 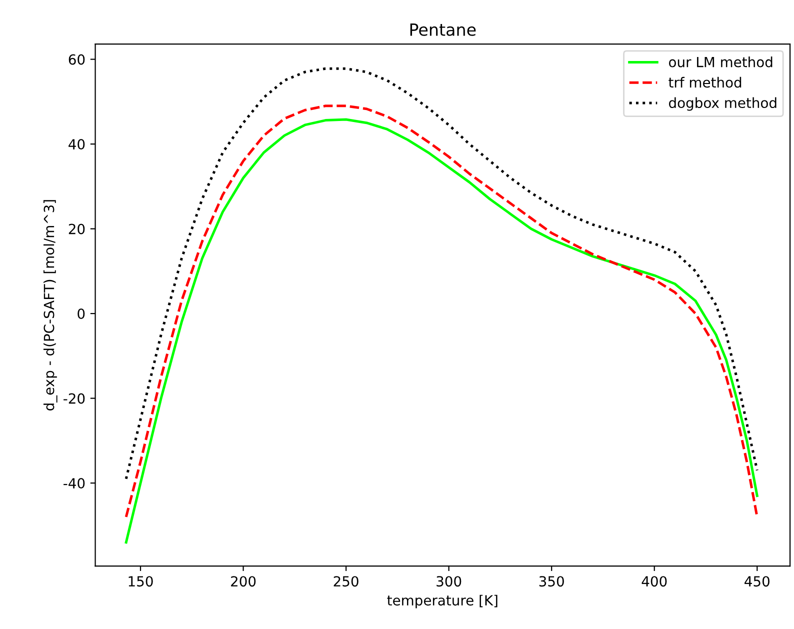 What do you see at coordinates (50, 305) in the screenshot?
I see `y-axis-title: d_exp - d(PC-SAFT) [mol/m^3]` at bounding box center [50, 305].